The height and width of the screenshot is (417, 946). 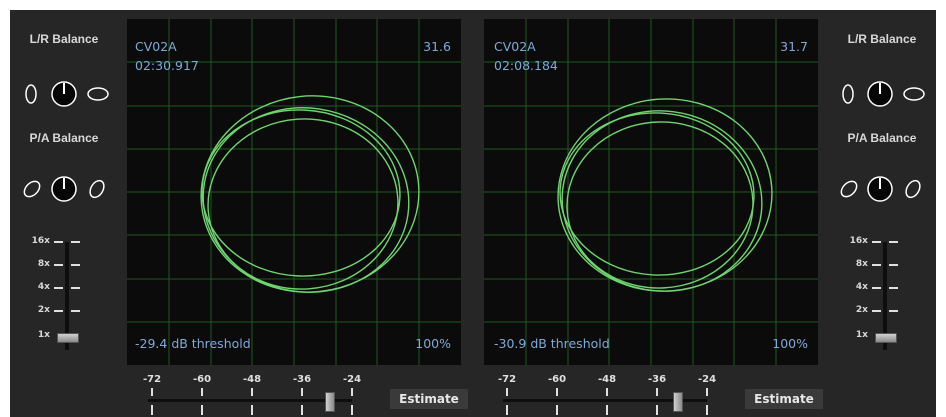 What do you see at coordinates (552, 343) in the screenshot?
I see `scope-threshold-text: -30.9 dB threshold` at bounding box center [552, 343].